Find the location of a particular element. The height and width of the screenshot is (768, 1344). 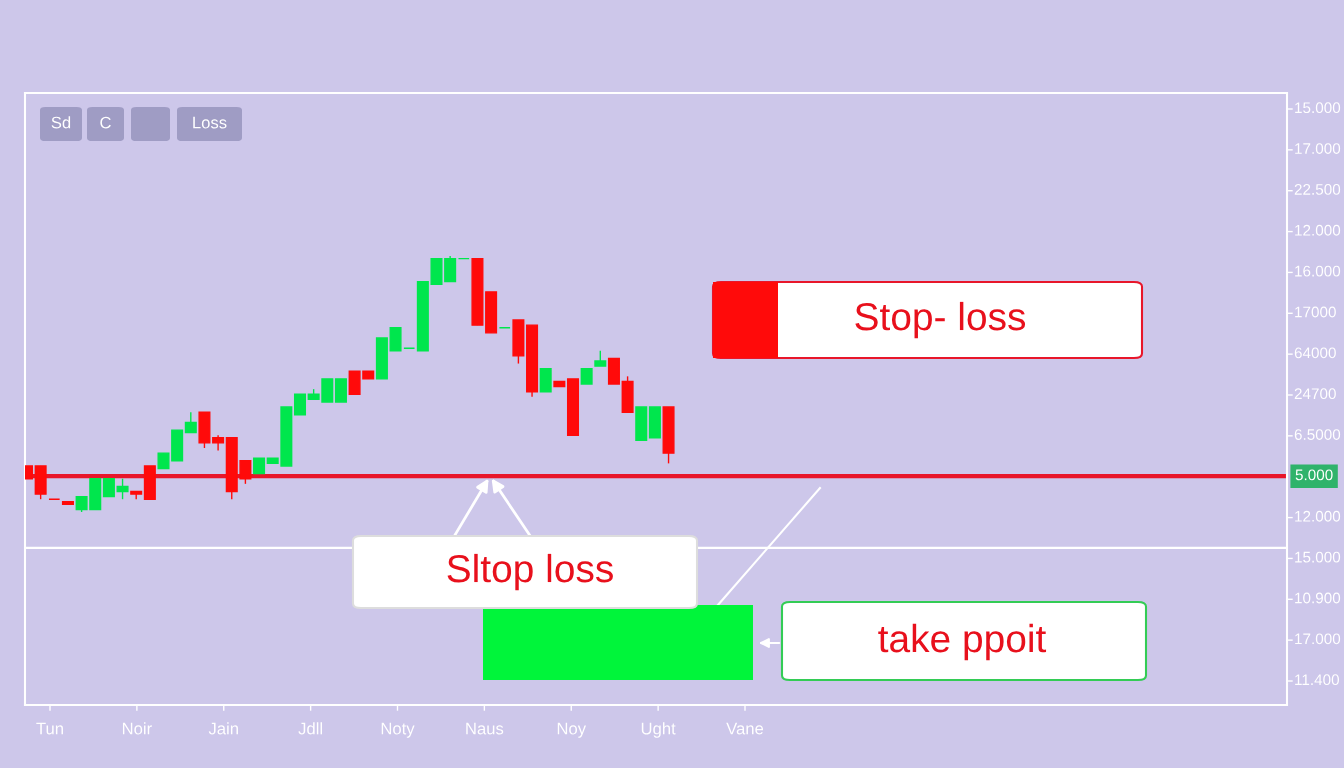

text: Naus is located at coordinates (485, 728).